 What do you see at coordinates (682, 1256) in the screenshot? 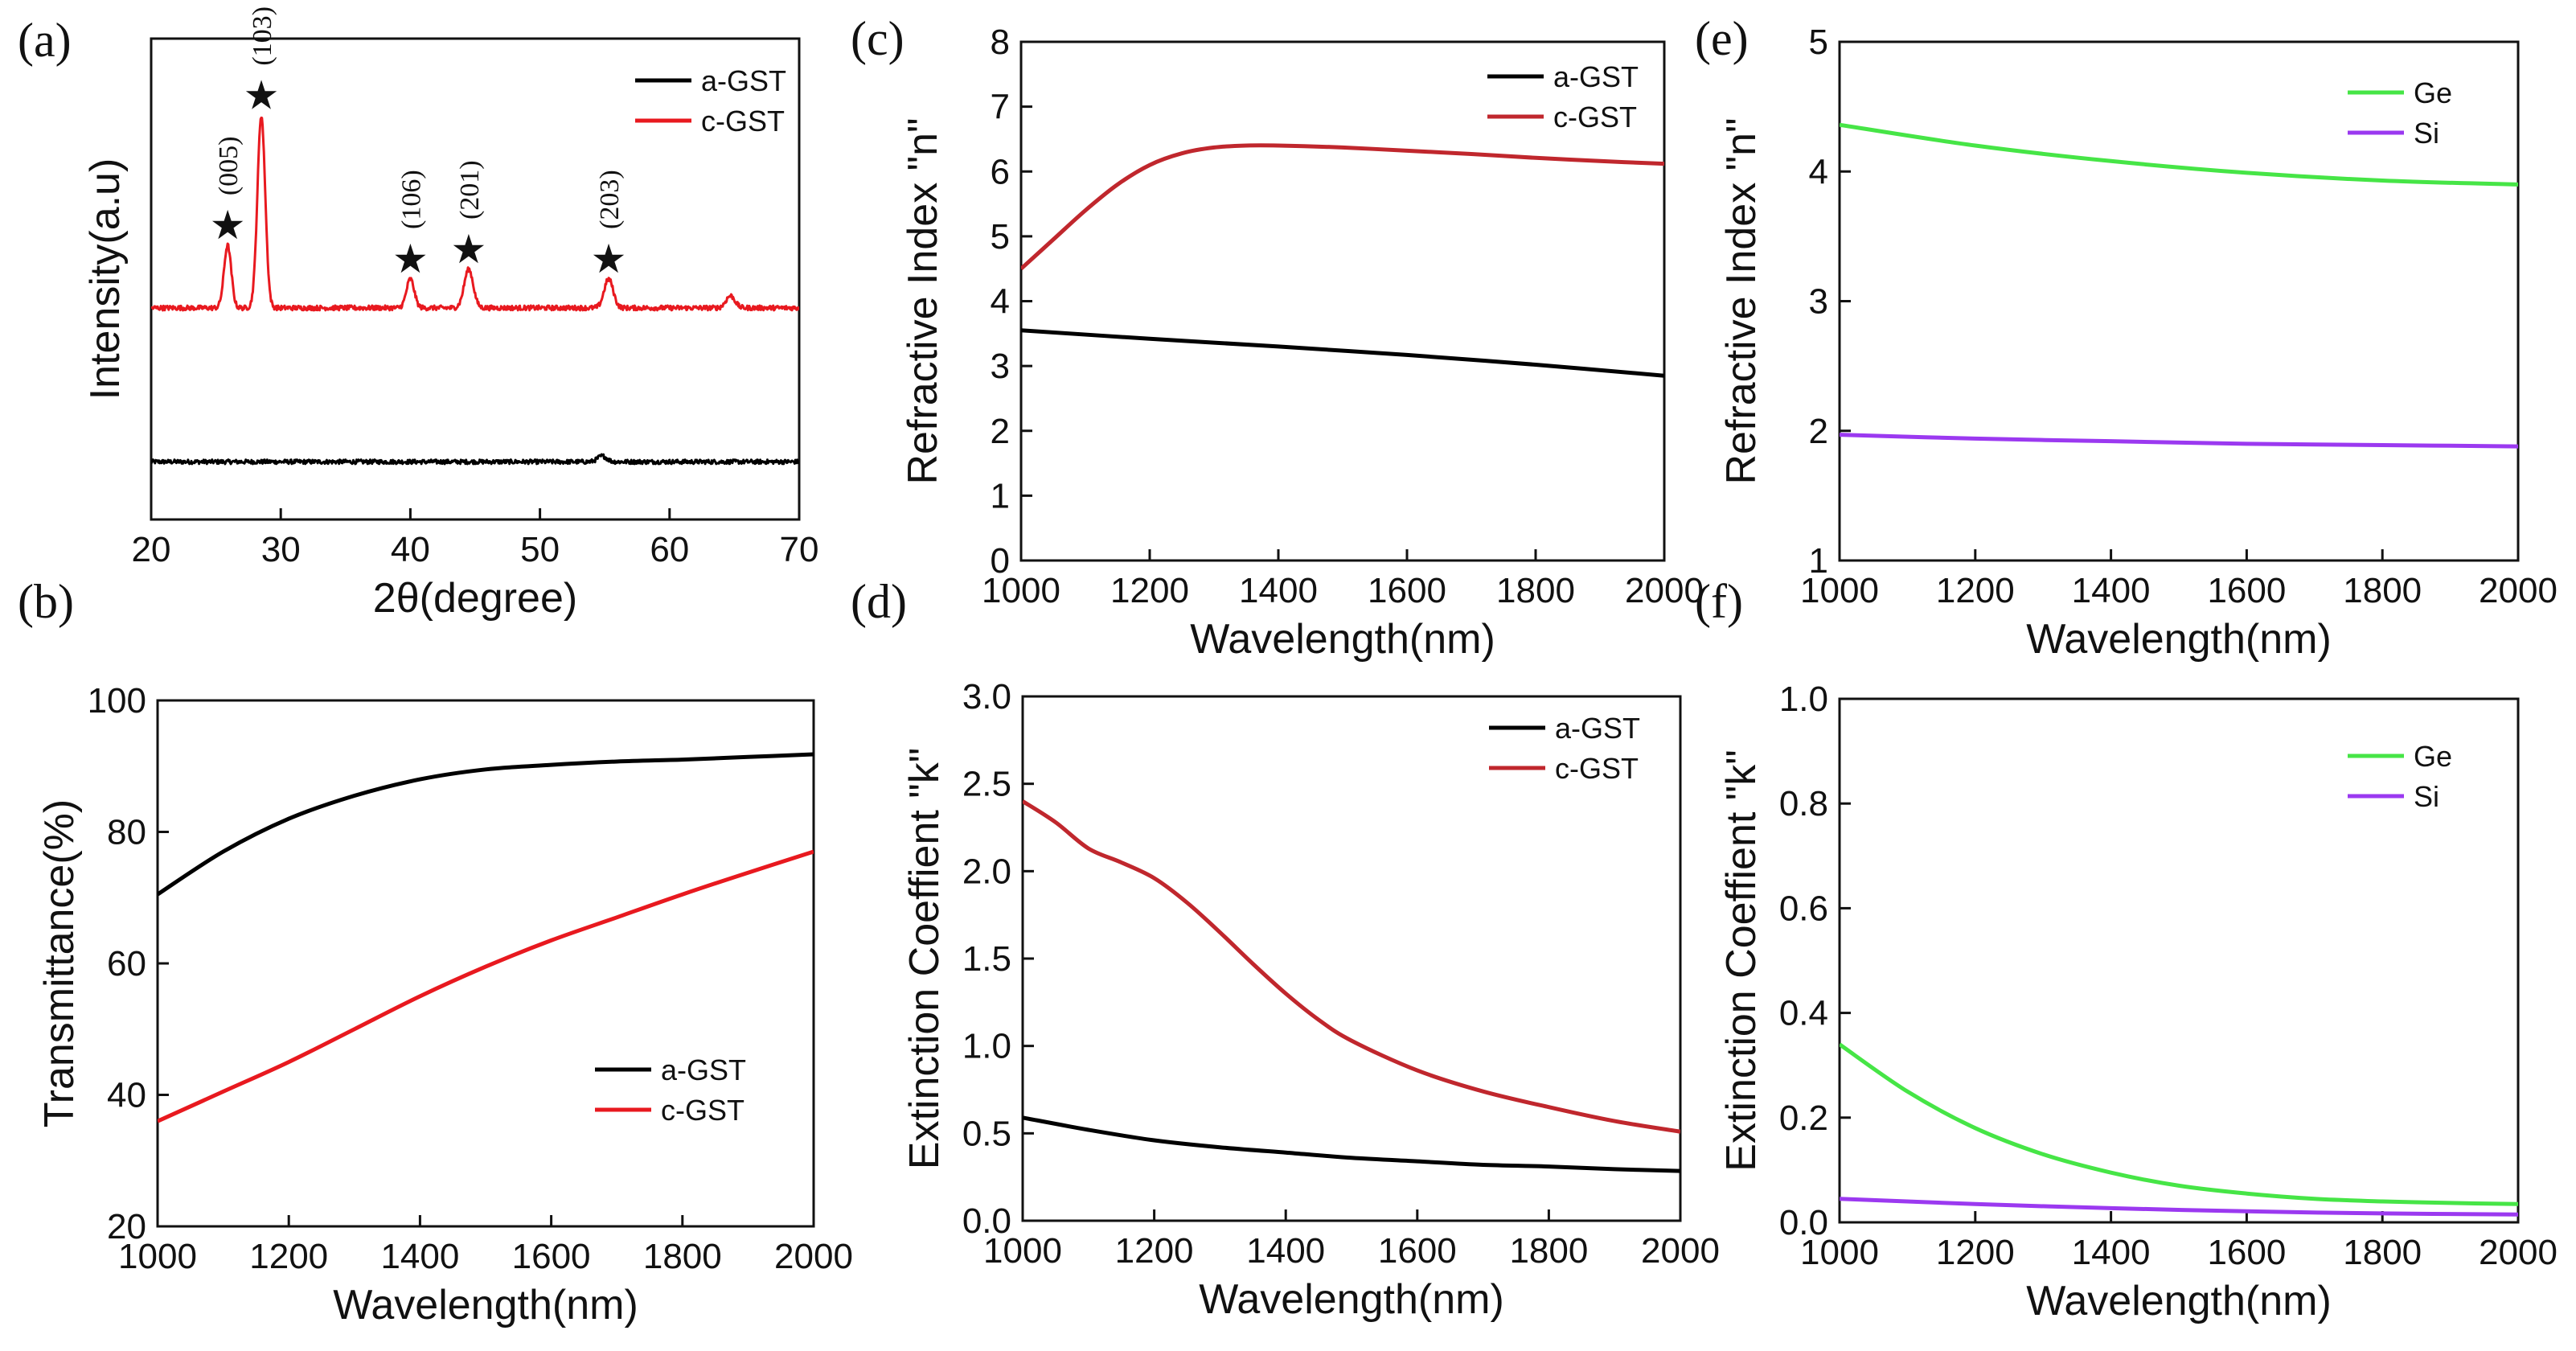
I see `x-tick-label-b: 1800` at bounding box center [682, 1256].